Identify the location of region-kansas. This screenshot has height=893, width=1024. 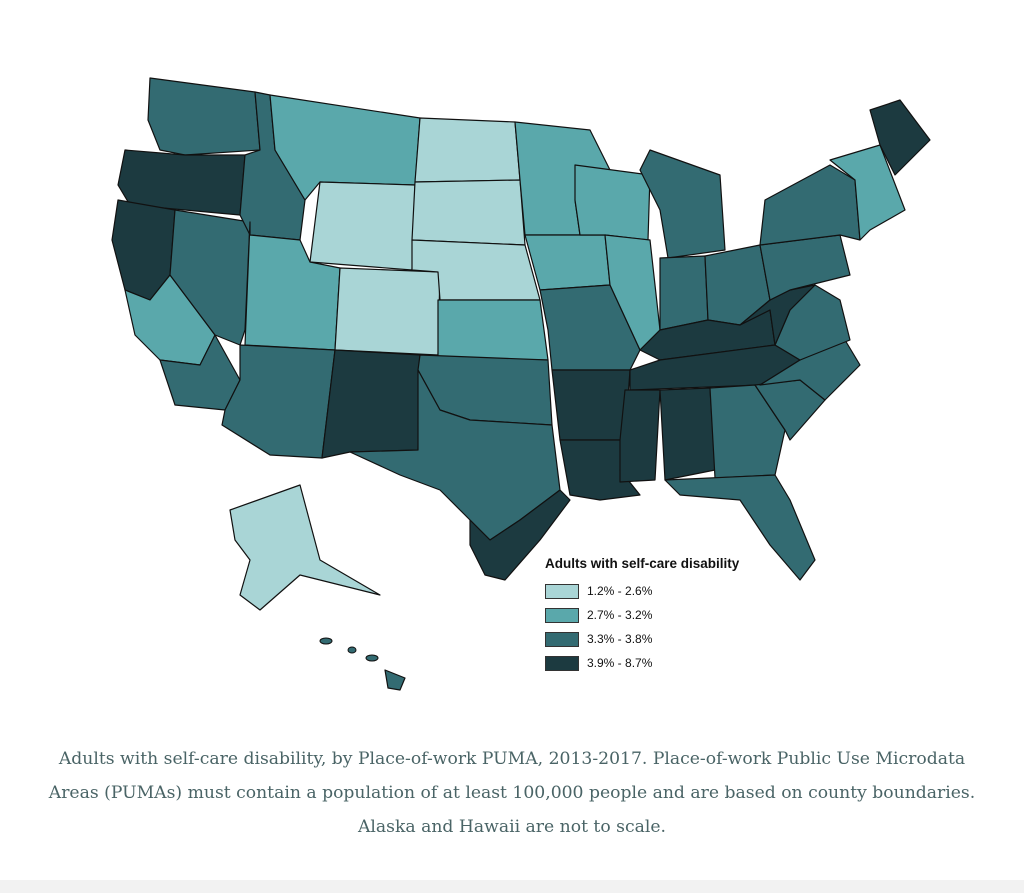
(493, 330).